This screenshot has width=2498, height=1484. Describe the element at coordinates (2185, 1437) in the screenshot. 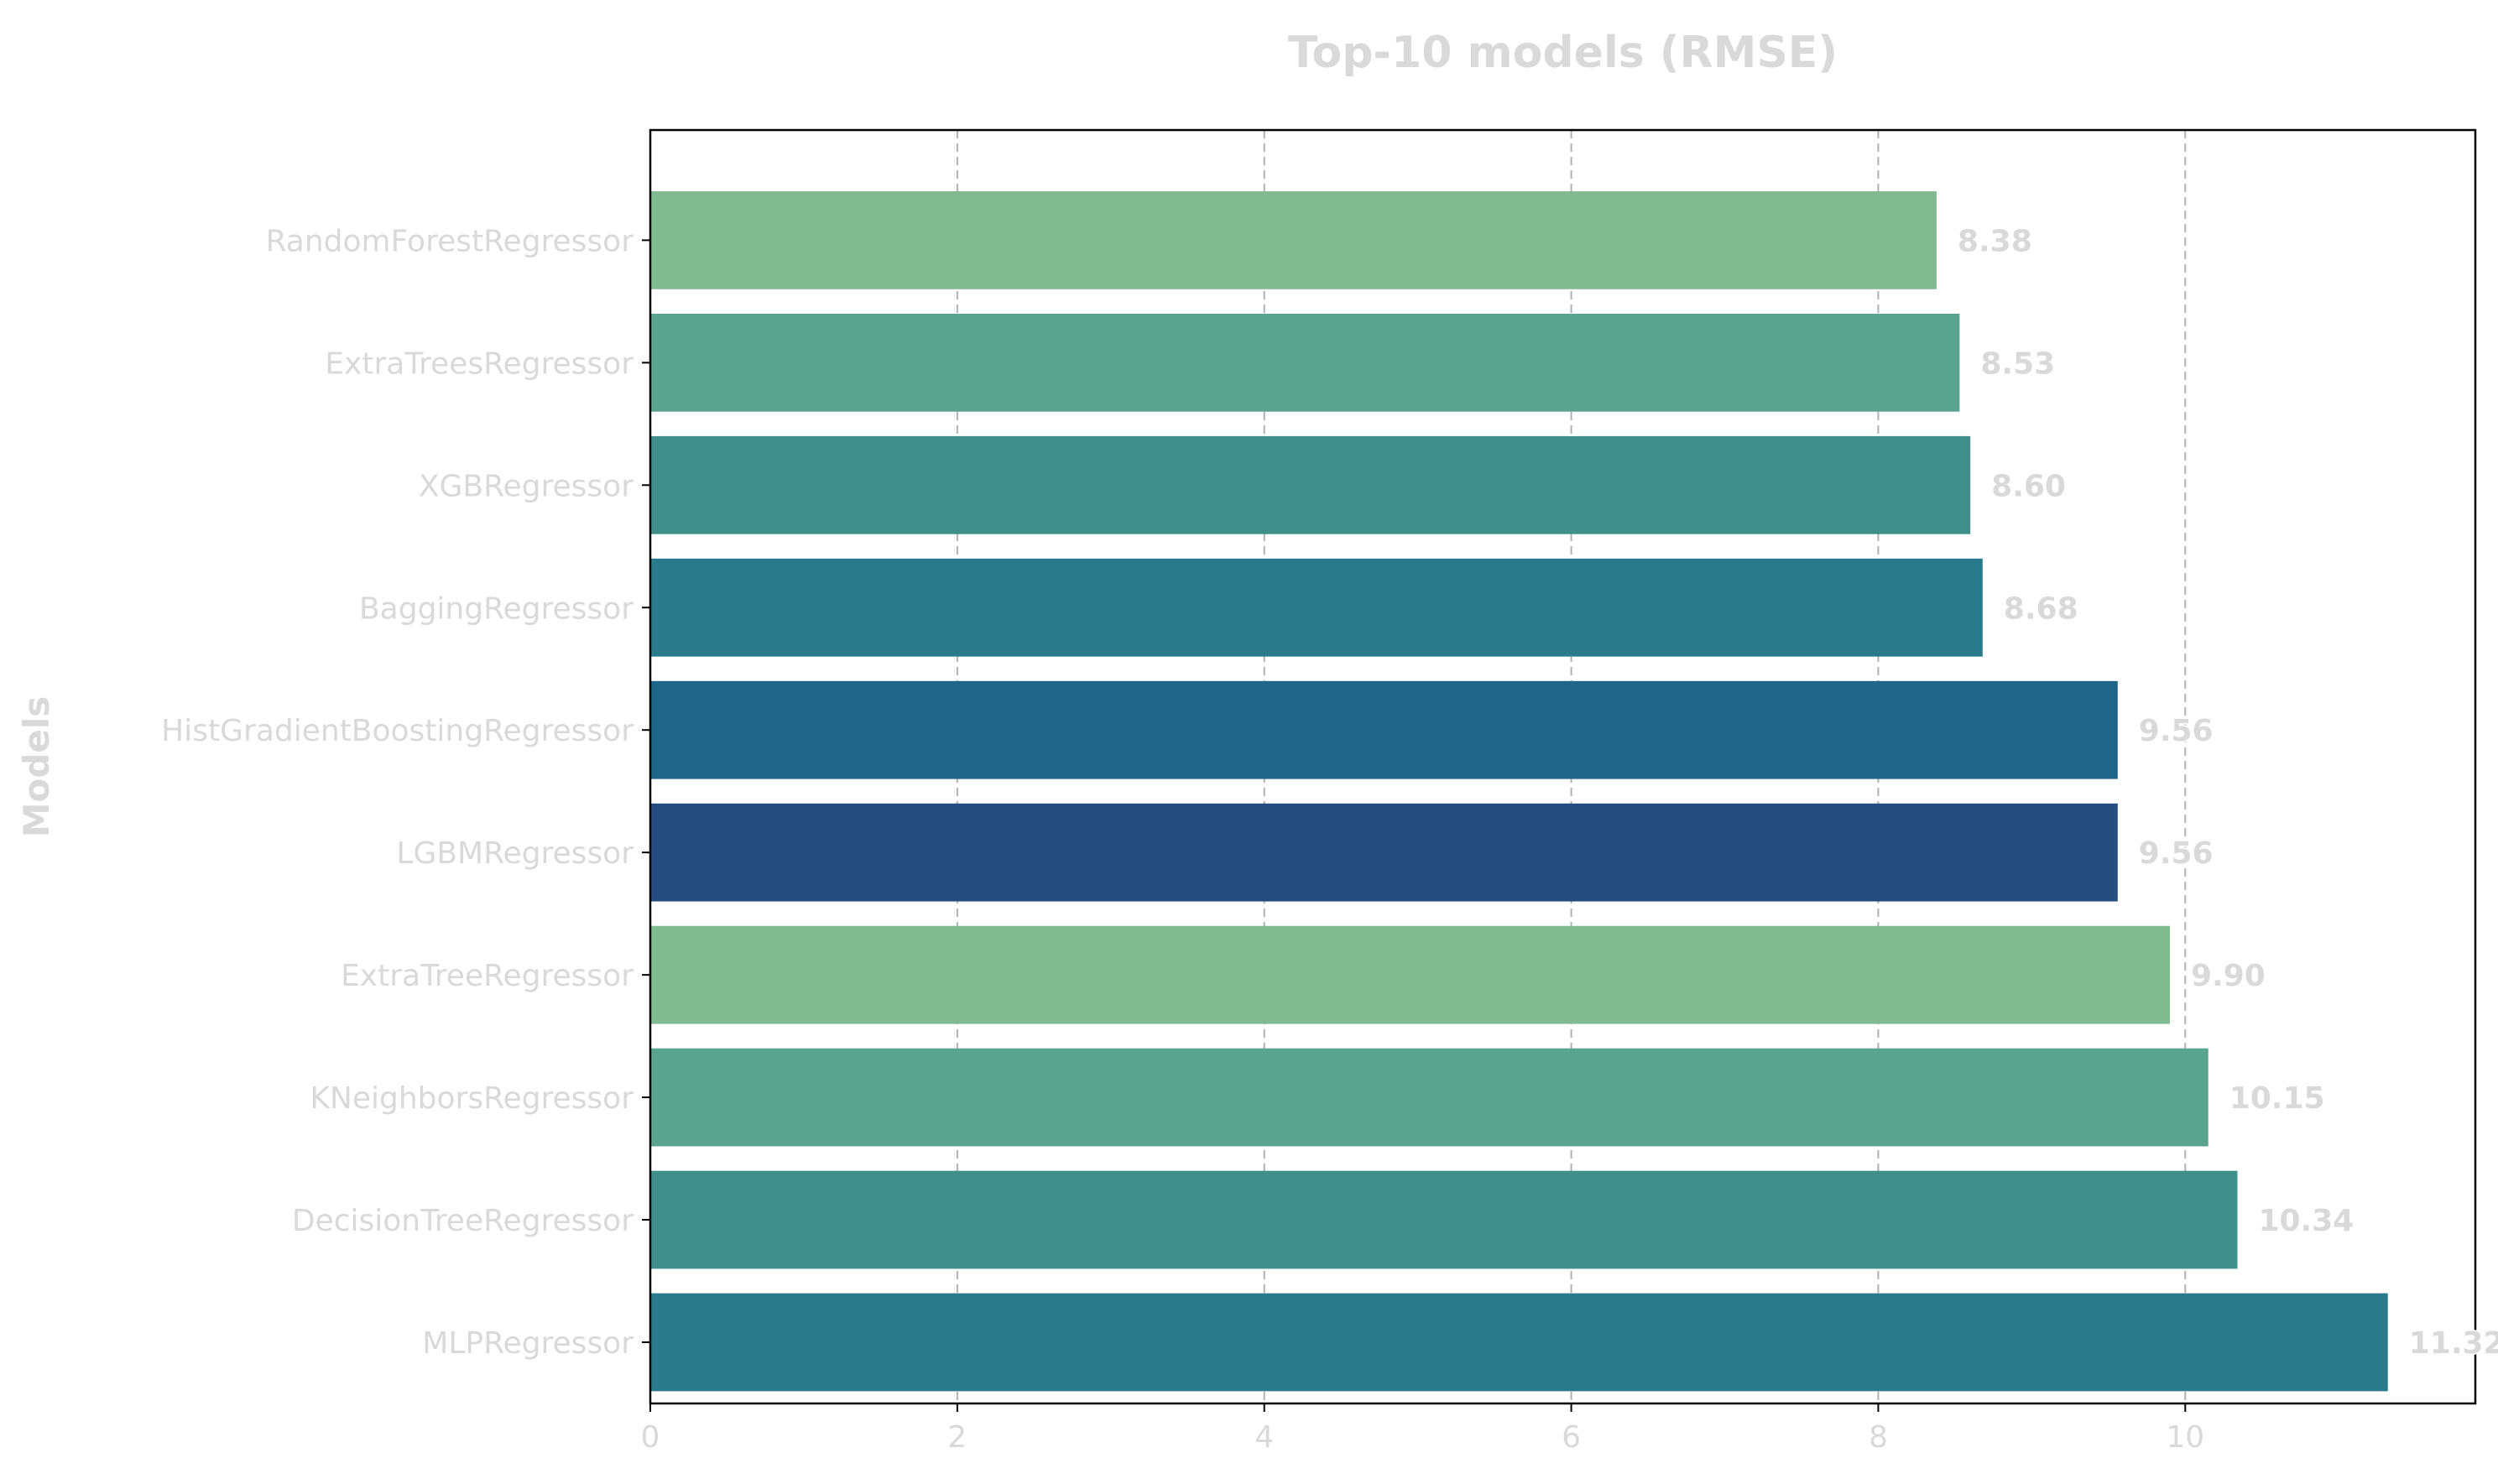

I see `x-tick-label: 10` at that location.